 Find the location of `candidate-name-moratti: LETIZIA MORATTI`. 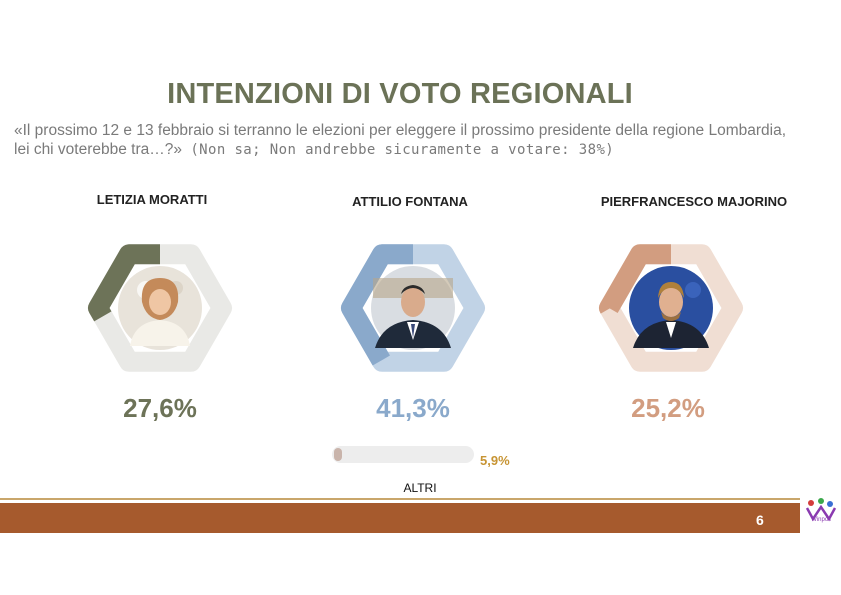

candidate-name-moratti: LETIZIA MORATTI is located at coordinates (152, 199).